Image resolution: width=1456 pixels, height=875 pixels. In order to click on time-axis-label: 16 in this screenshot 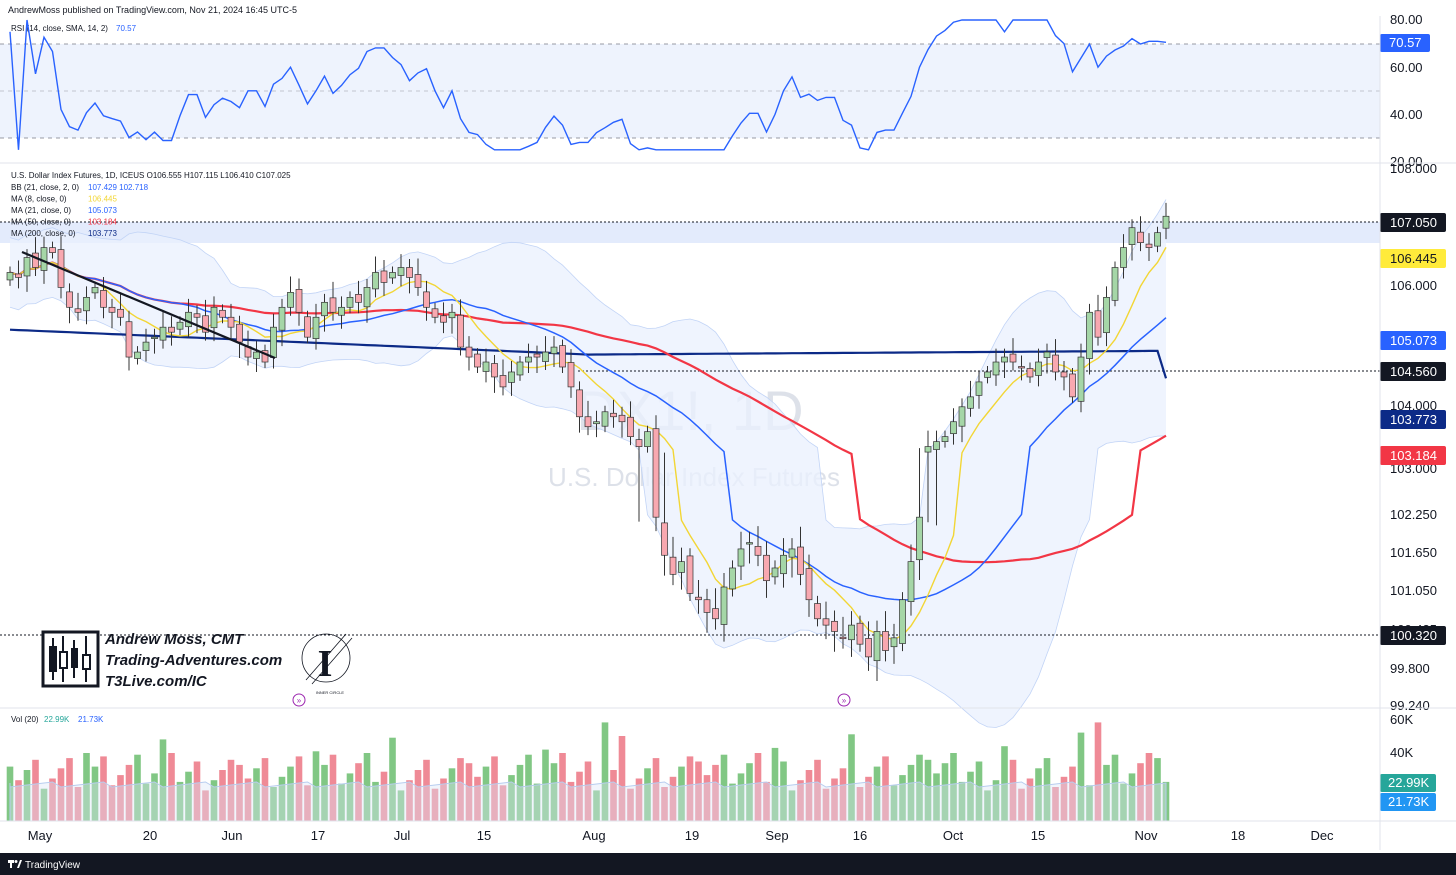, I will do `click(860, 835)`.